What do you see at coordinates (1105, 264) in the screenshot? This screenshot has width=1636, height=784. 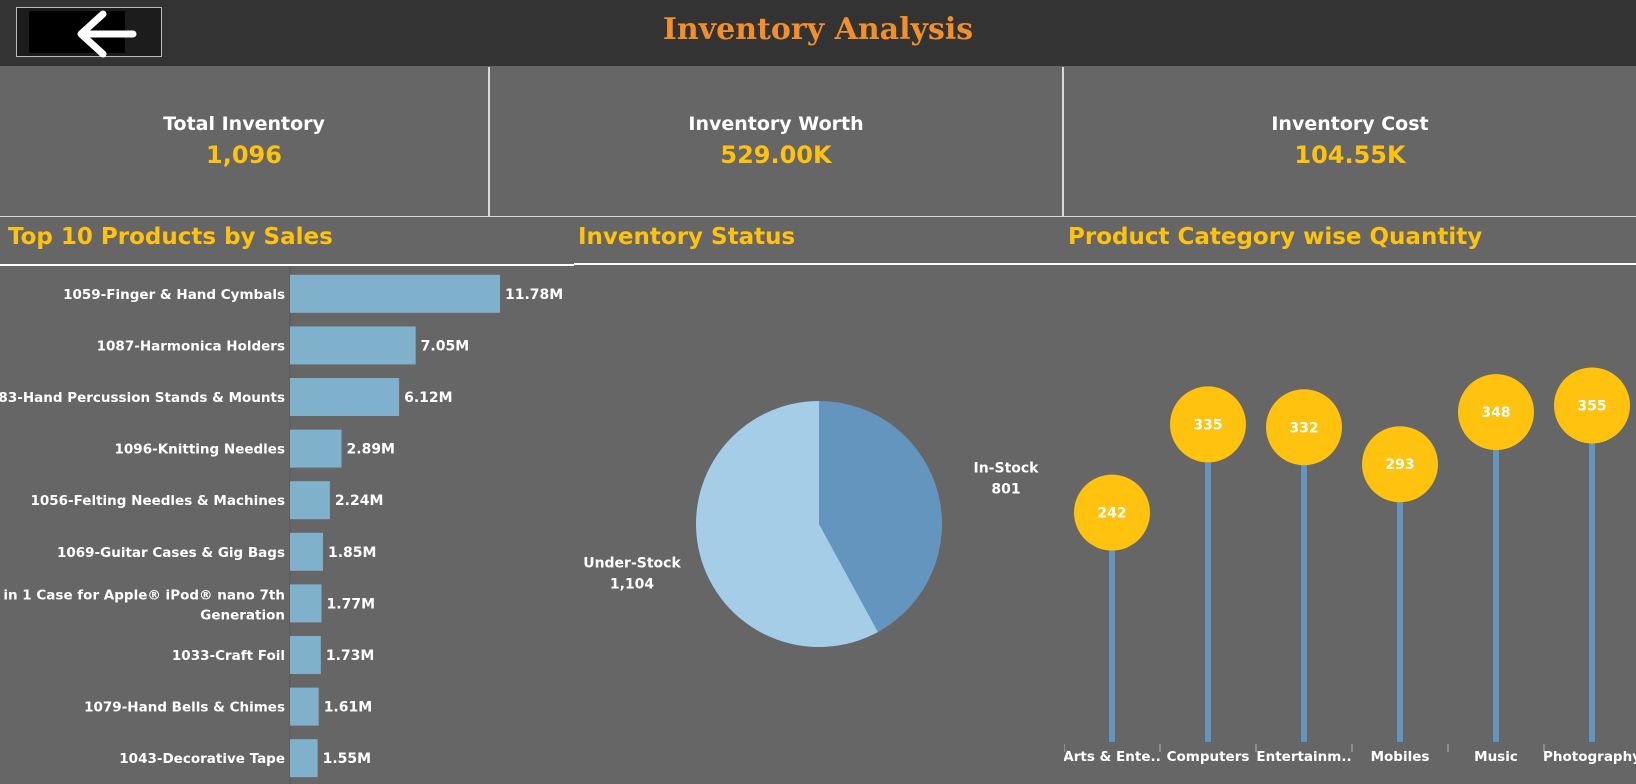 I see `right-divider` at bounding box center [1105, 264].